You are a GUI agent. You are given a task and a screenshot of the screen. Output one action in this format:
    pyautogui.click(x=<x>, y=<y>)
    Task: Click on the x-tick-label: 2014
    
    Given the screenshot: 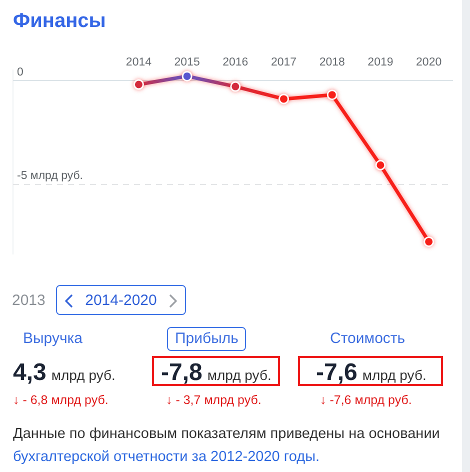 What is the action you would take?
    pyautogui.click(x=139, y=62)
    